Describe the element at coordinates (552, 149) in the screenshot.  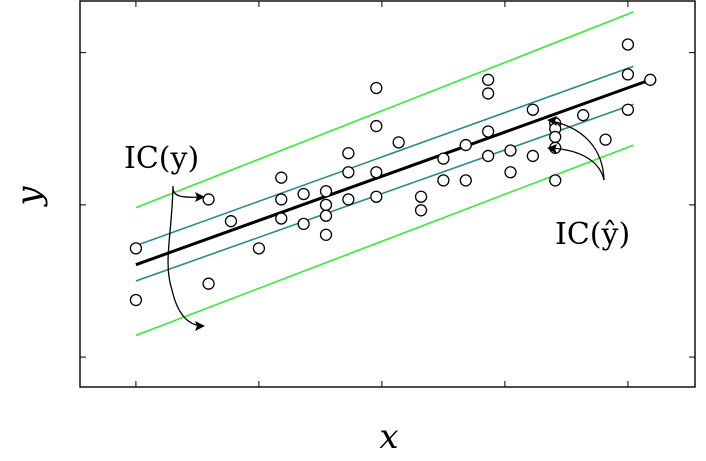
I see `arrowhead-ic-yhat-lower` at that location.